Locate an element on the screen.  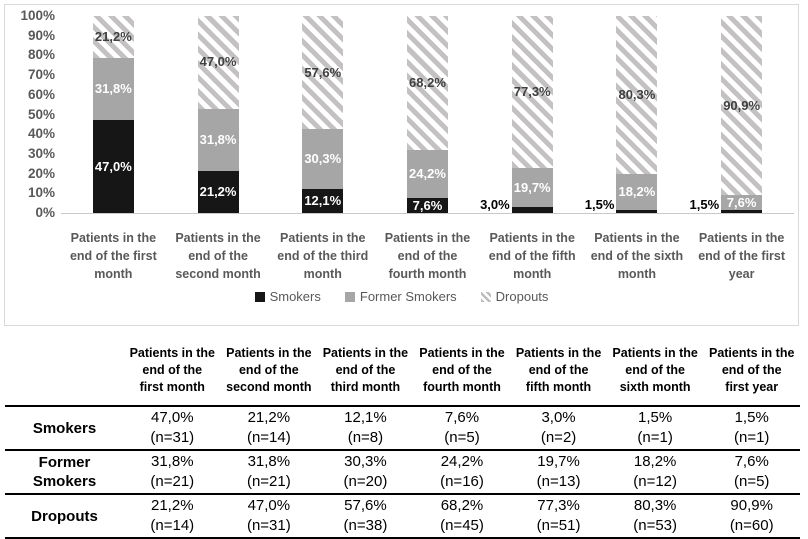
bar-value-label: 90,9% is located at coordinates (742, 105).